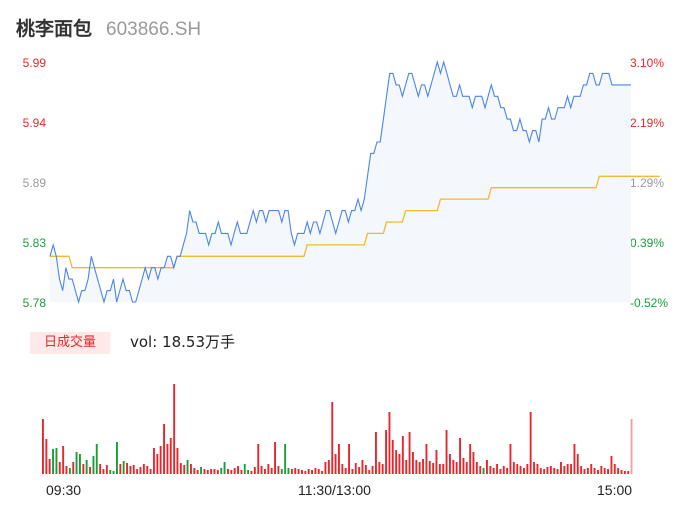 The image size is (686, 524). What do you see at coordinates (615, 490) in the screenshot?
I see `time-label-close: 15:00` at bounding box center [615, 490].